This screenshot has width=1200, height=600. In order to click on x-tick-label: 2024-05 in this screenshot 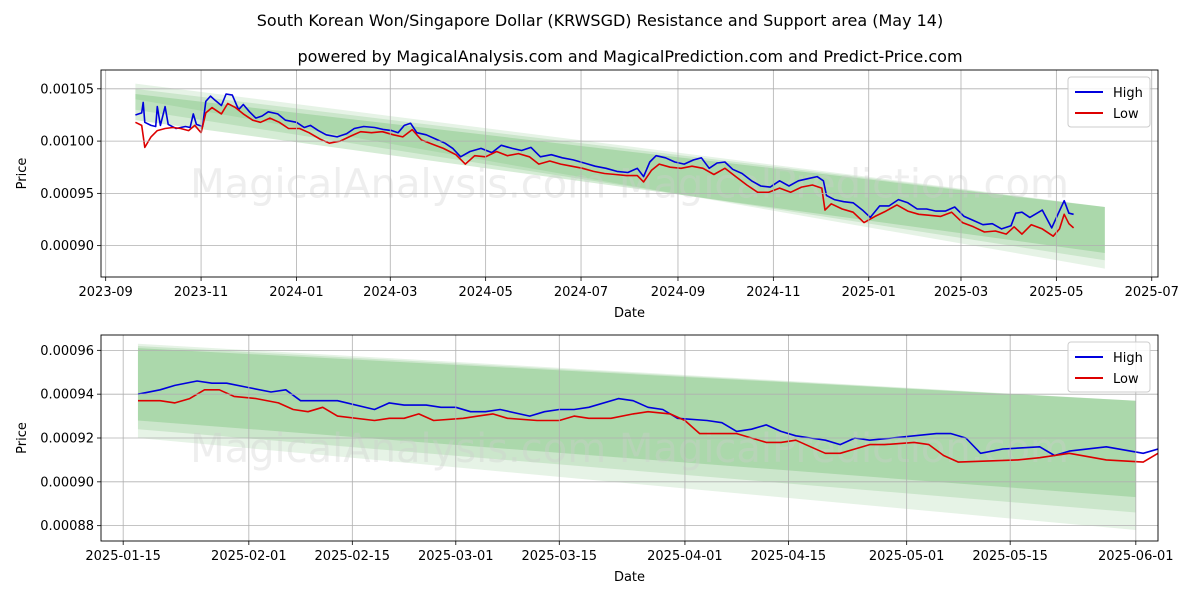, I will do `click(485, 292)`.